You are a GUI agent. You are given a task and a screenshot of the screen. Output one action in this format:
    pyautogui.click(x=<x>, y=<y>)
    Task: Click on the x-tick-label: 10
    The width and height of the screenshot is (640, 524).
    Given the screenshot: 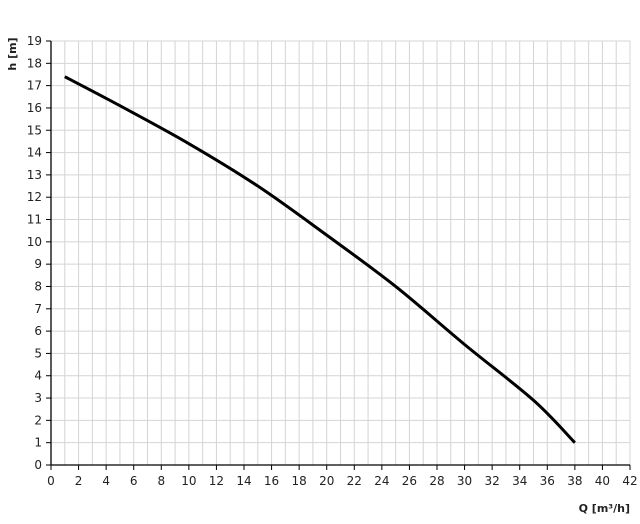 What is the action you would take?
    pyautogui.click(x=188, y=481)
    